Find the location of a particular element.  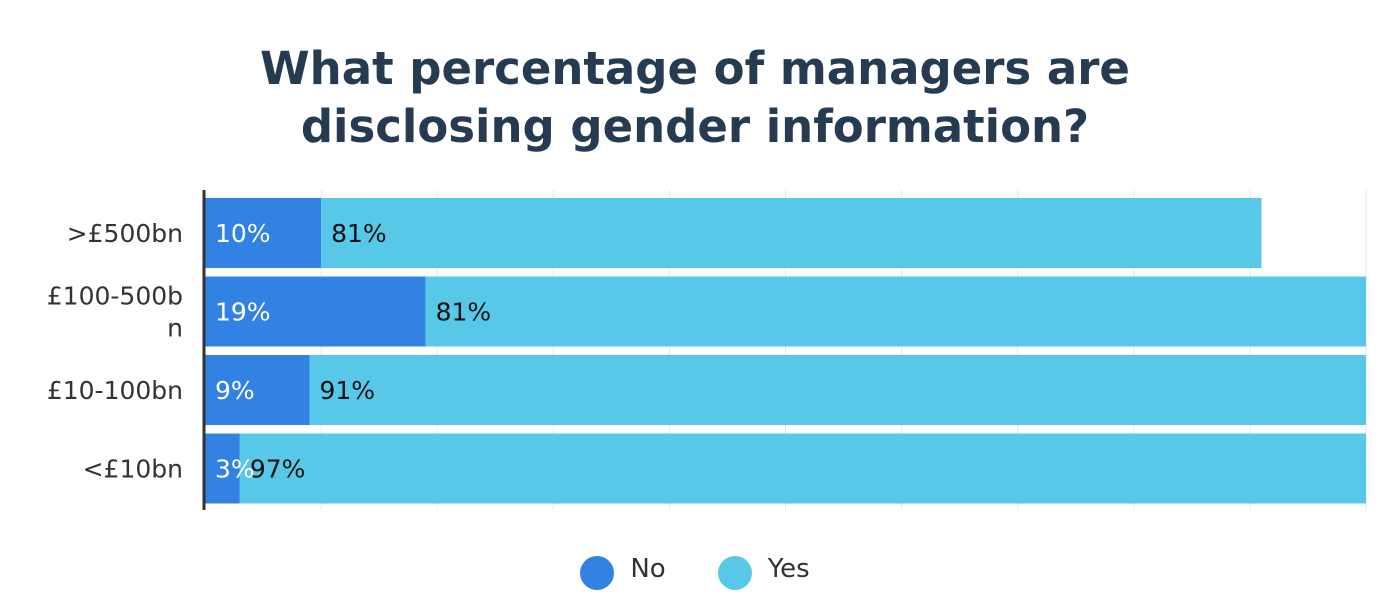

category-label-0: >£500bn is located at coordinates (125, 233).